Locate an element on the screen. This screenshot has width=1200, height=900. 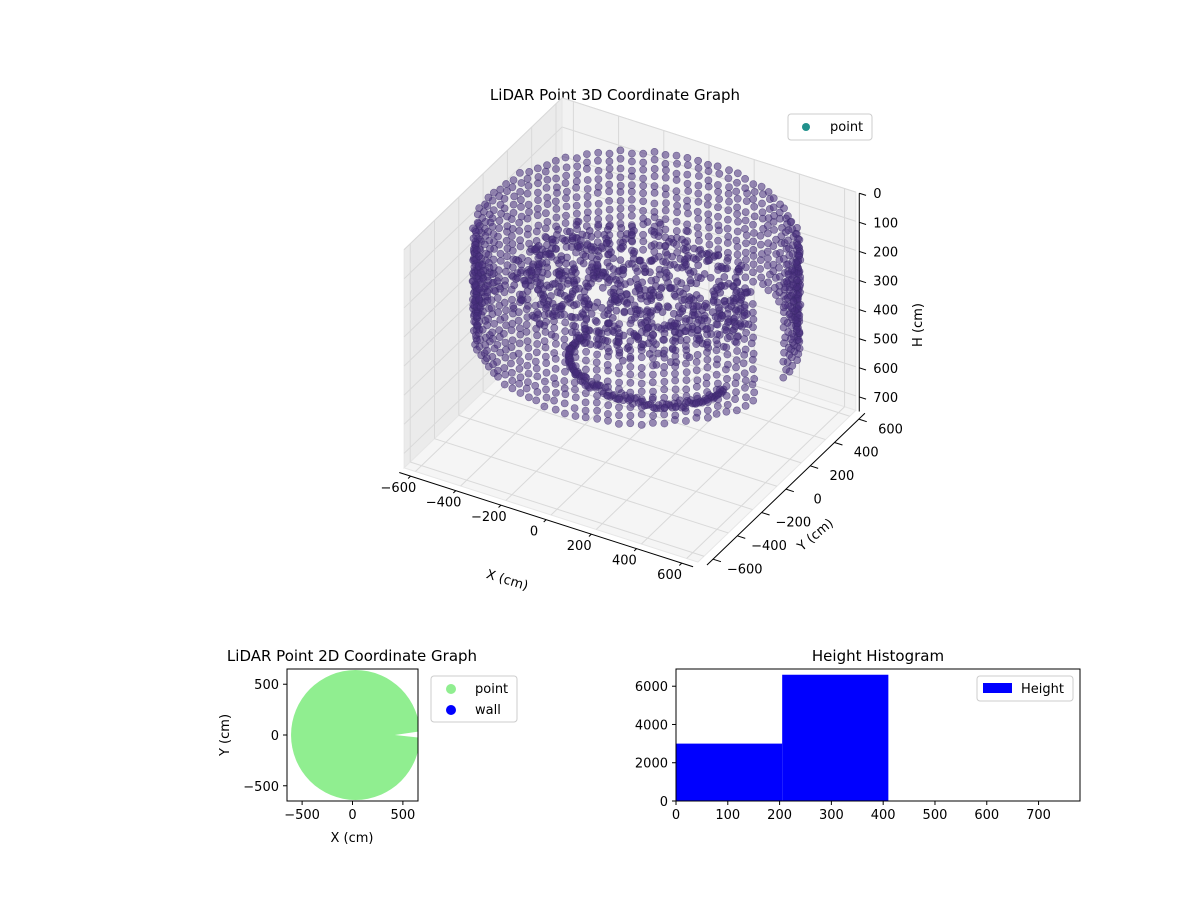
x-tick-label: 600 is located at coordinates (669, 575).